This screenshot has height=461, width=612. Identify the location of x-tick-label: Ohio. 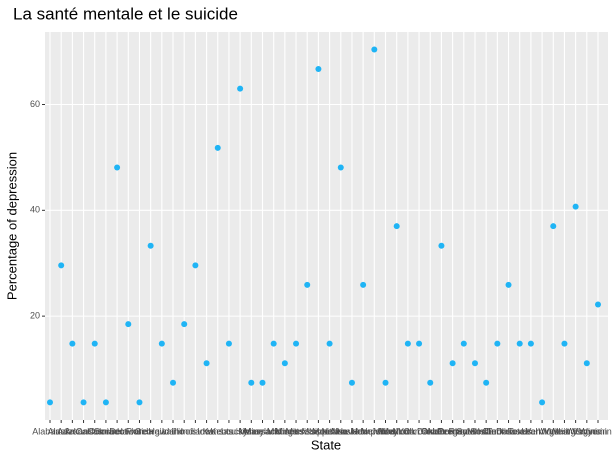
(430, 431).